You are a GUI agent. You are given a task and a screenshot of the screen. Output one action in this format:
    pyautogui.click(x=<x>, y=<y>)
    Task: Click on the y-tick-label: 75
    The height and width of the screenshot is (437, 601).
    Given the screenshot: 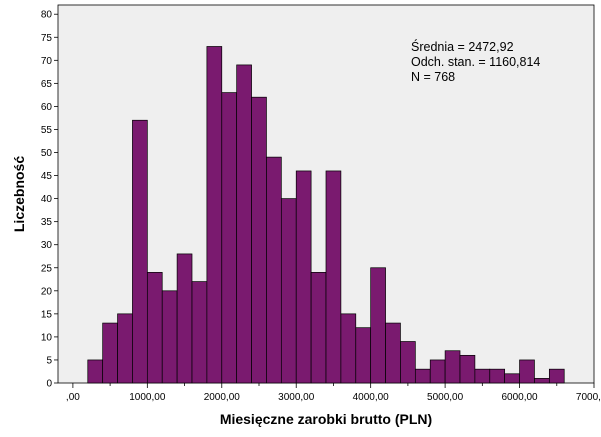 What is the action you would take?
    pyautogui.click(x=47, y=38)
    